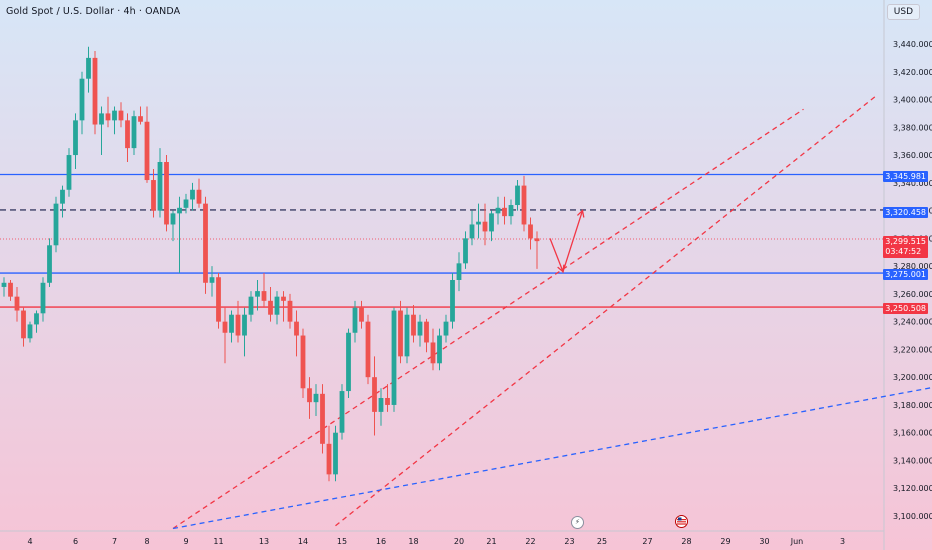  I want to click on us-flag-icon, so click(681, 521).